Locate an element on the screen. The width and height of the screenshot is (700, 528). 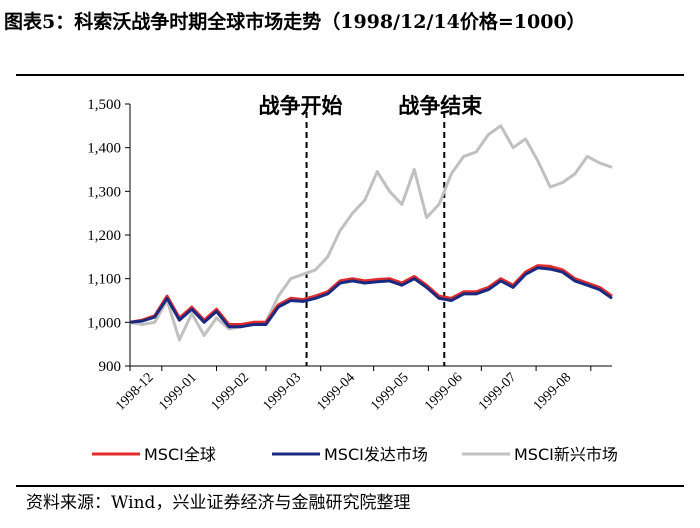
y-tick-label: 1,200 is located at coordinates (104, 236).